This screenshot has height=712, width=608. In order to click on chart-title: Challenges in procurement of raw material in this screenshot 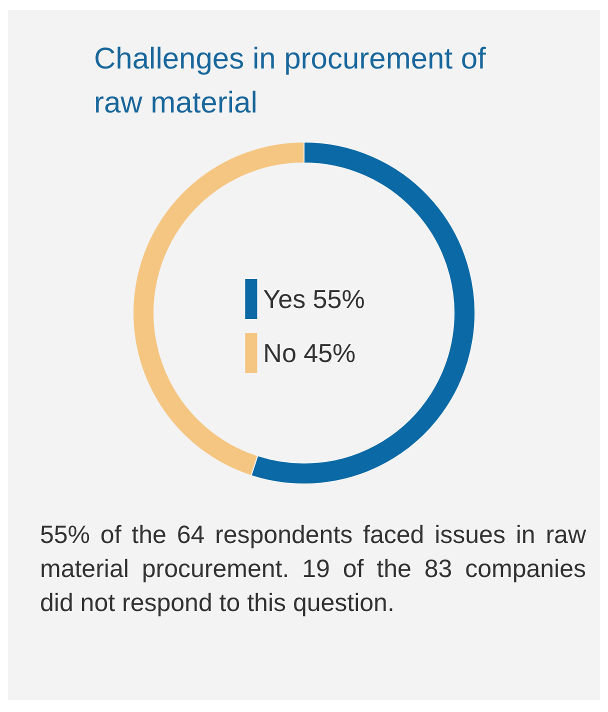, I will do `click(294, 81)`.